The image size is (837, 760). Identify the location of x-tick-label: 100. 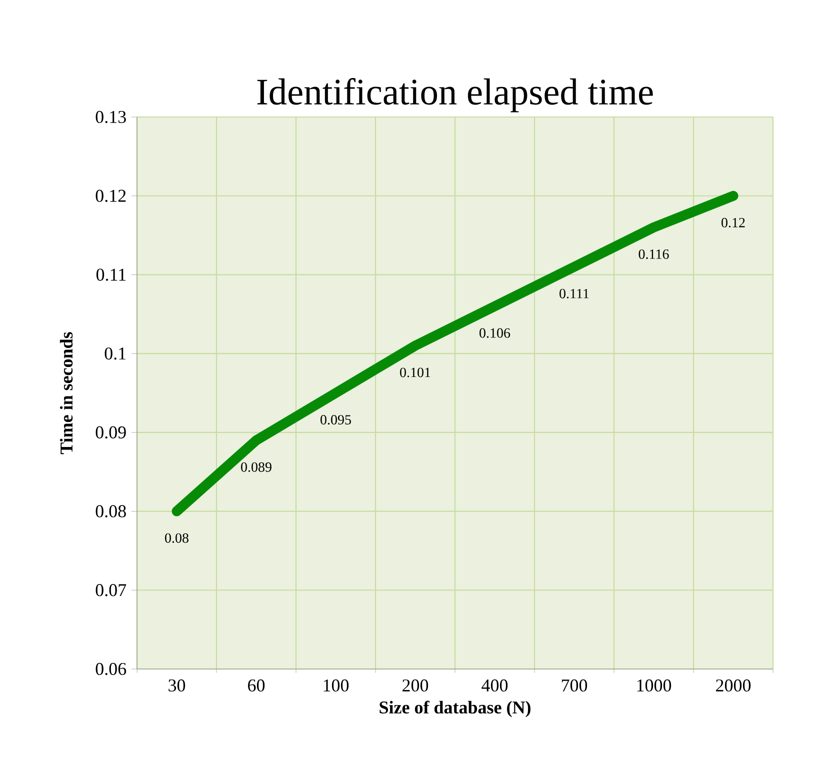
(336, 685).